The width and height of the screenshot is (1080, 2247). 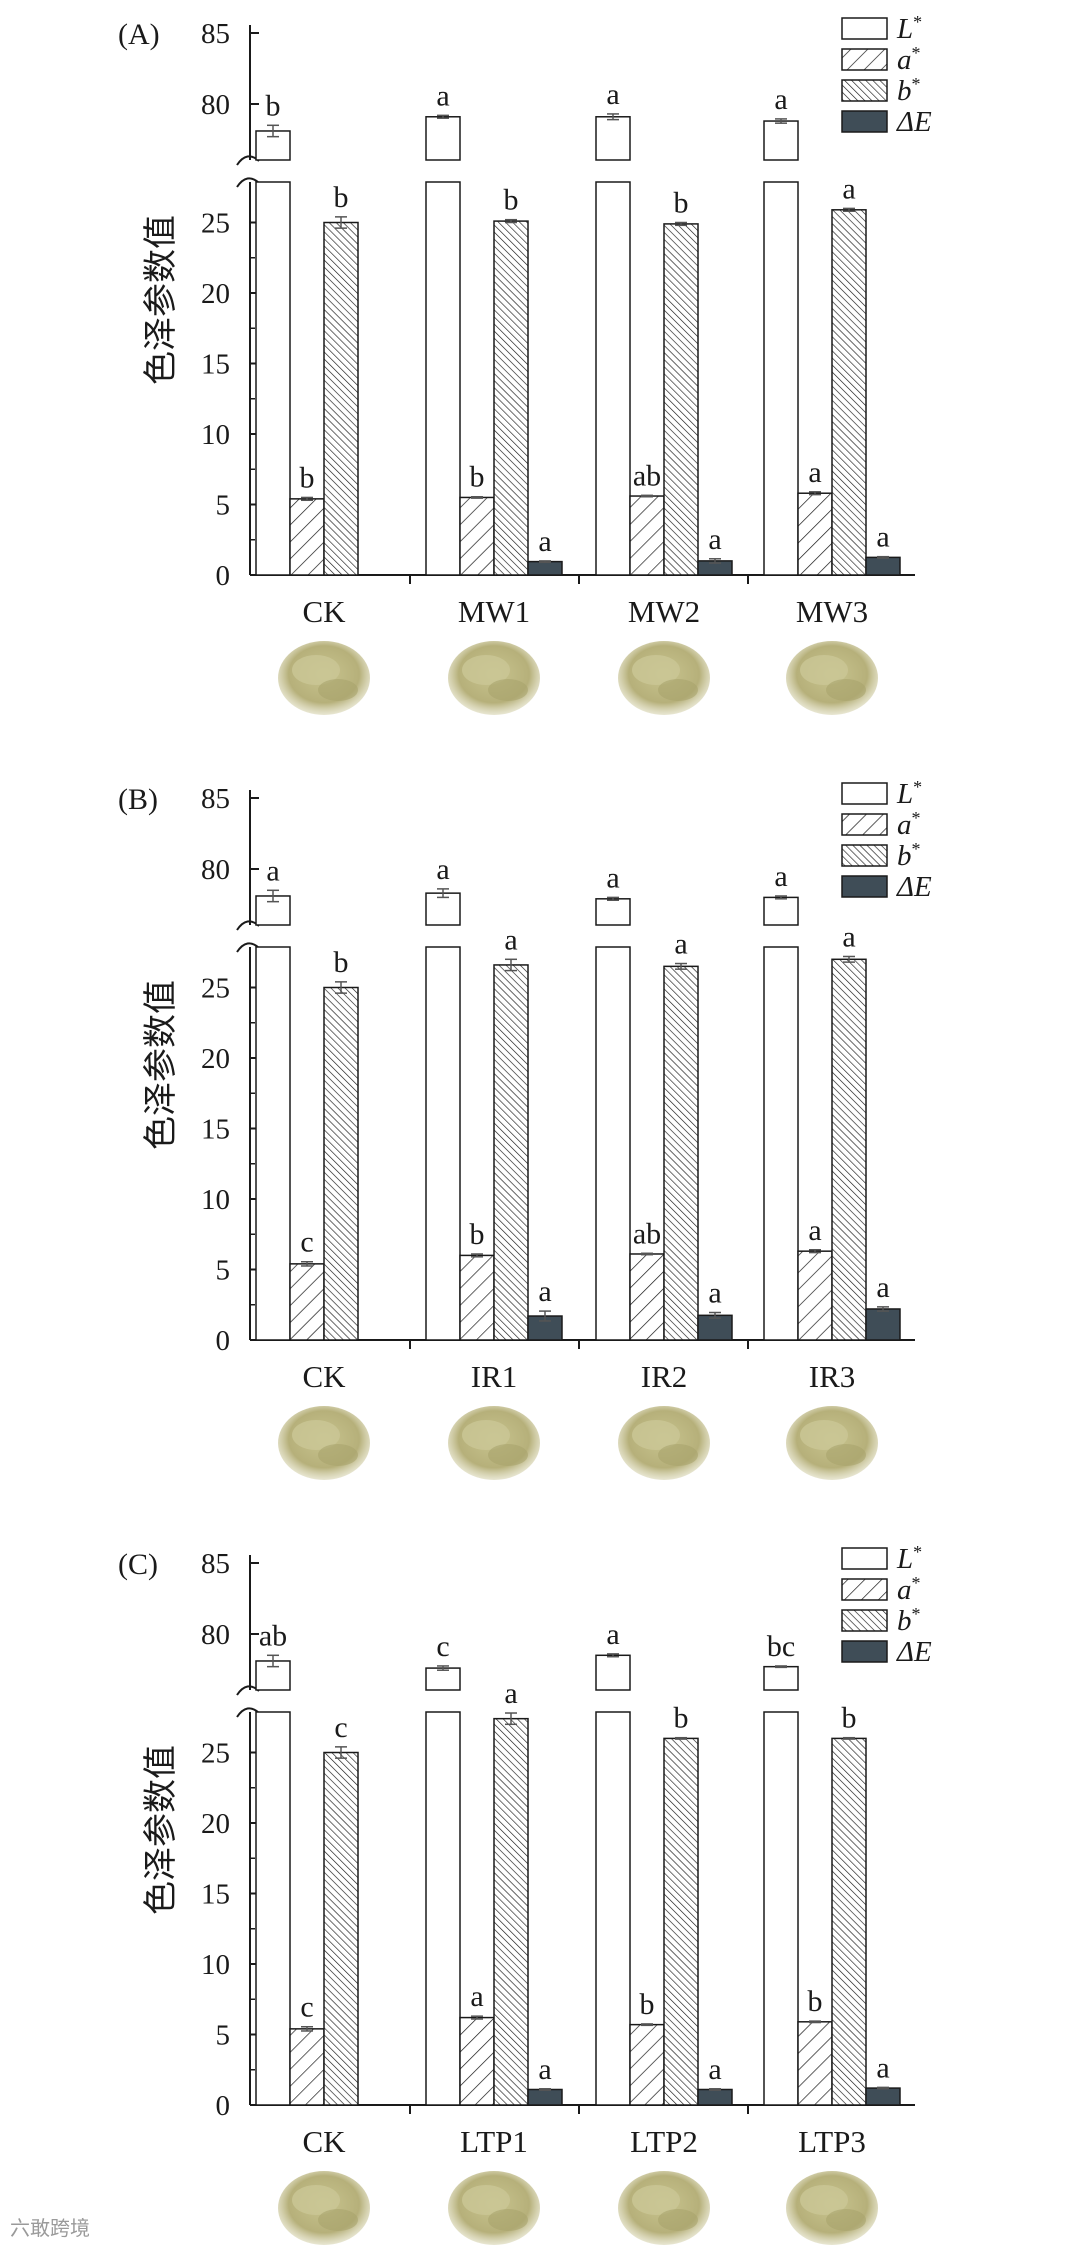 What do you see at coordinates (494, 1376) in the screenshot?
I see `x-tick-label: IR1` at bounding box center [494, 1376].